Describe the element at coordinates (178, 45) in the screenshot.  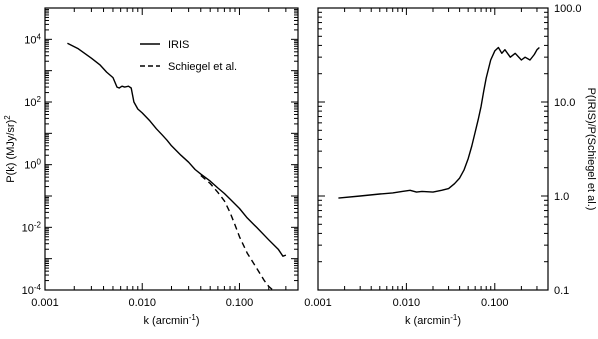
I see `legend-label: IRIS` at that location.